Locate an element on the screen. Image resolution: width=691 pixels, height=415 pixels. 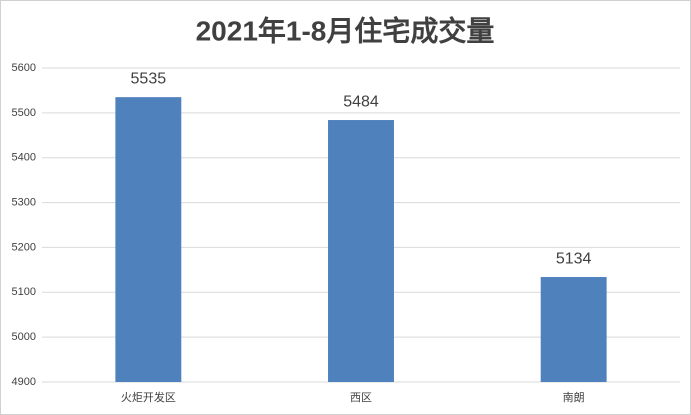
value-label: 5535 is located at coordinates (149, 78).